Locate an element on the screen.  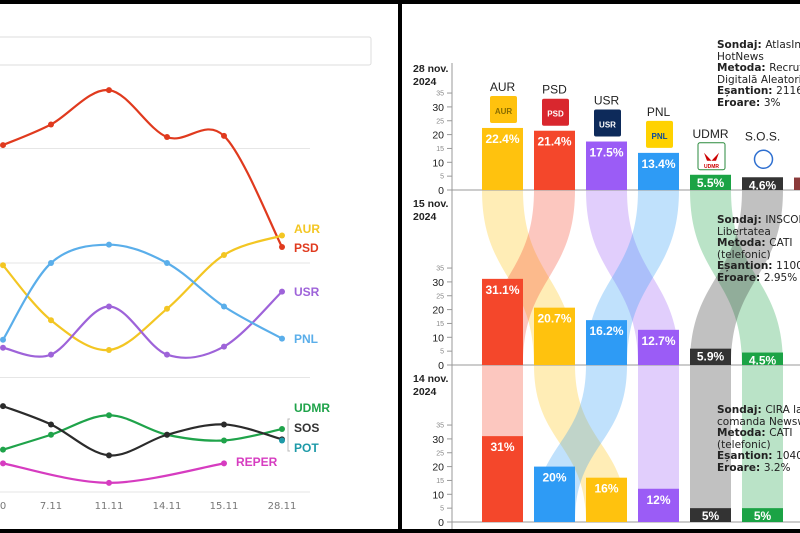
bar-usr is located at coordinates (658, 505).